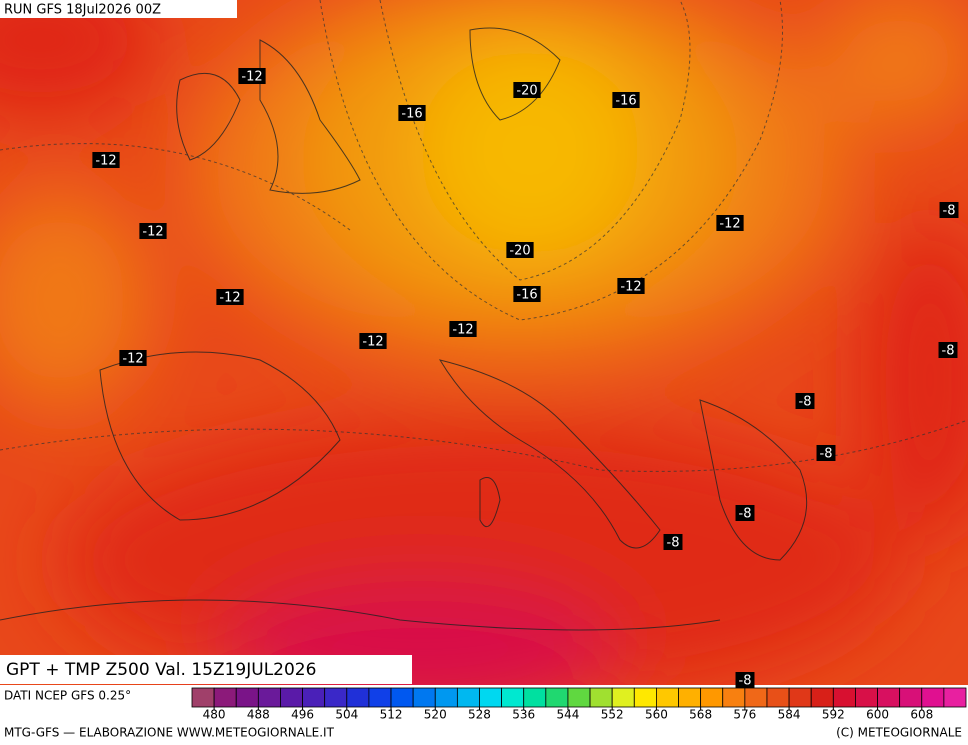 The image size is (968, 745). Describe the element at coordinates (899, 733) in the screenshot. I see `copyright-label: (C) METEOGIORNALE` at that location.